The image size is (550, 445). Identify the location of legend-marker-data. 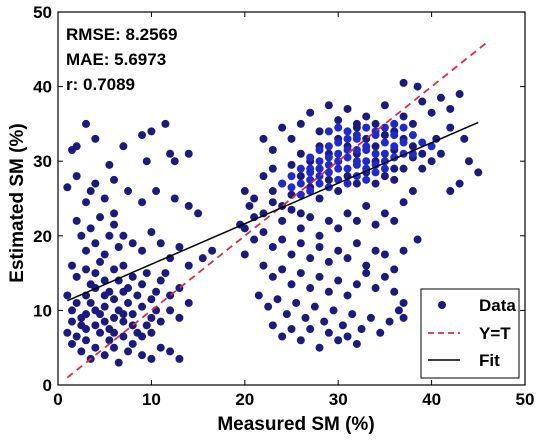
(442, 305).